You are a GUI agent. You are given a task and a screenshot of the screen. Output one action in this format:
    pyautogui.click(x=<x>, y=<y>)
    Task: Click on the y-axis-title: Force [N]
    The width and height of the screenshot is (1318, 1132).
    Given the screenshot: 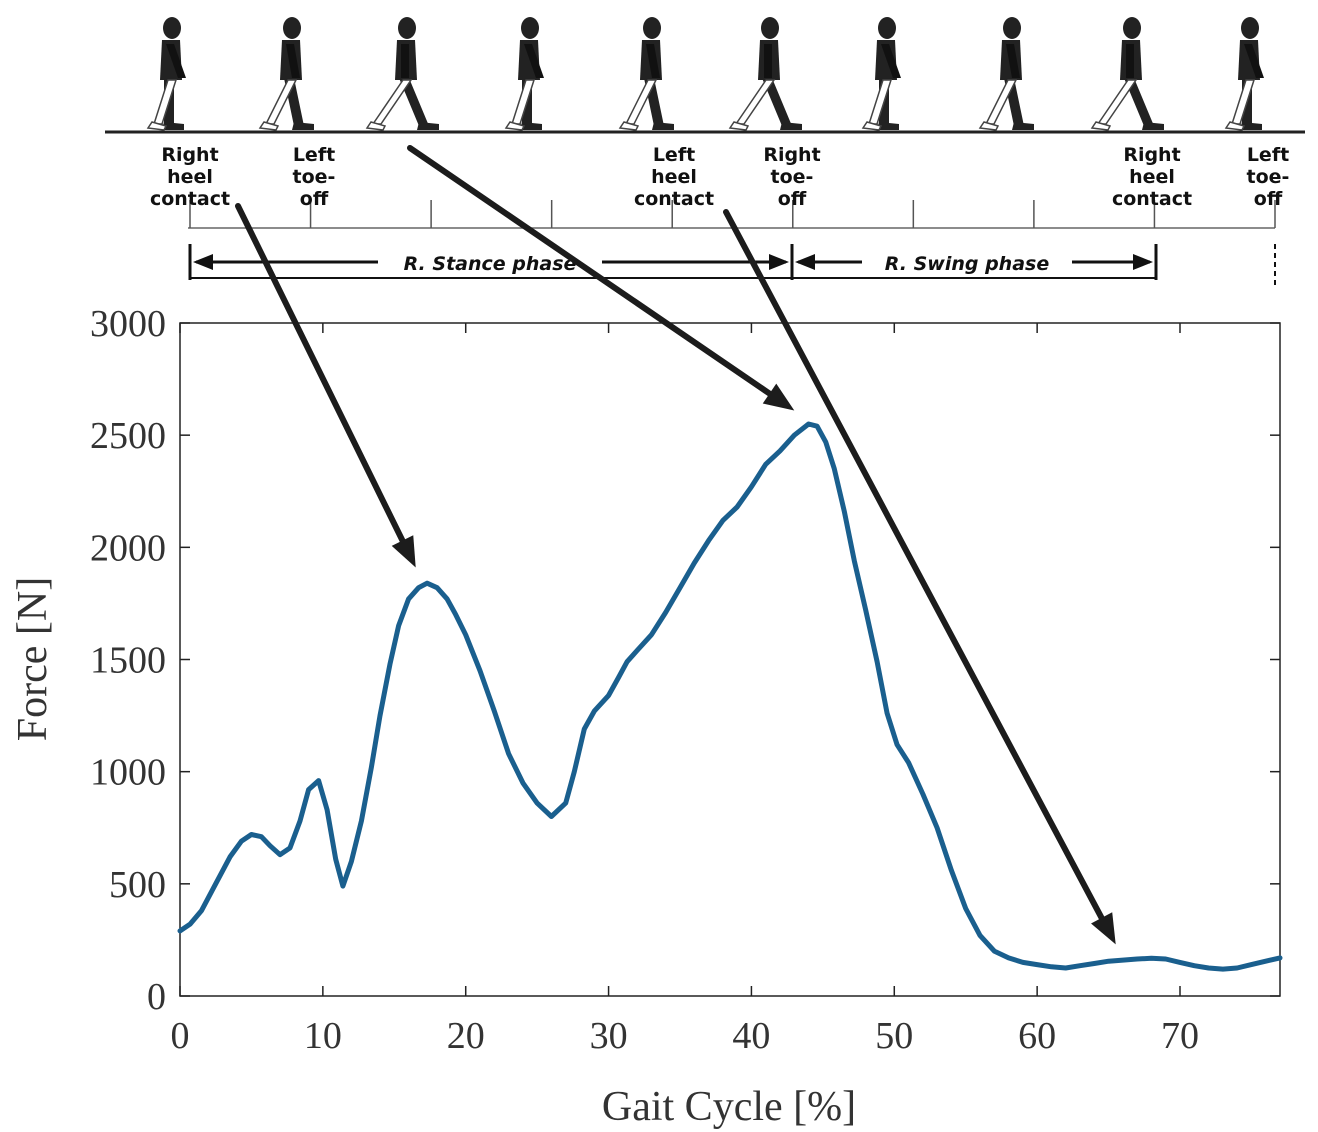 What is the action you would take?
    pyautogui.click(x=33, y=659)
    